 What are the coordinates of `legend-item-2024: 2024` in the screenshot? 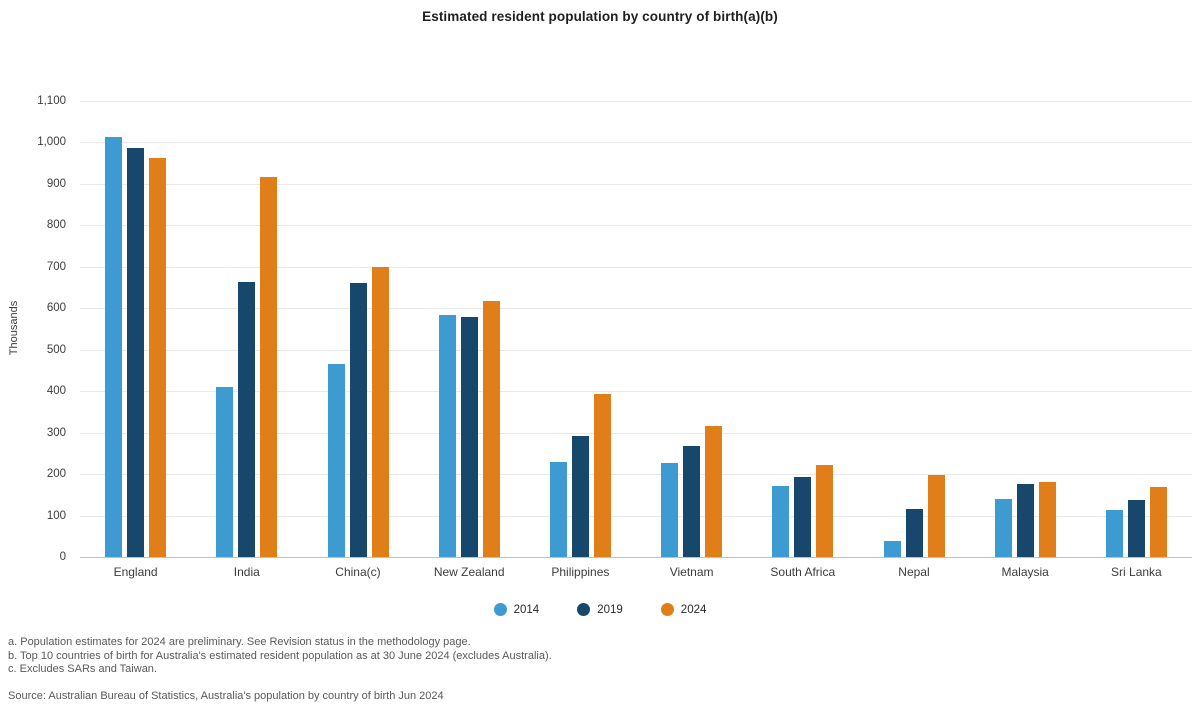 It's located at (683, 609).